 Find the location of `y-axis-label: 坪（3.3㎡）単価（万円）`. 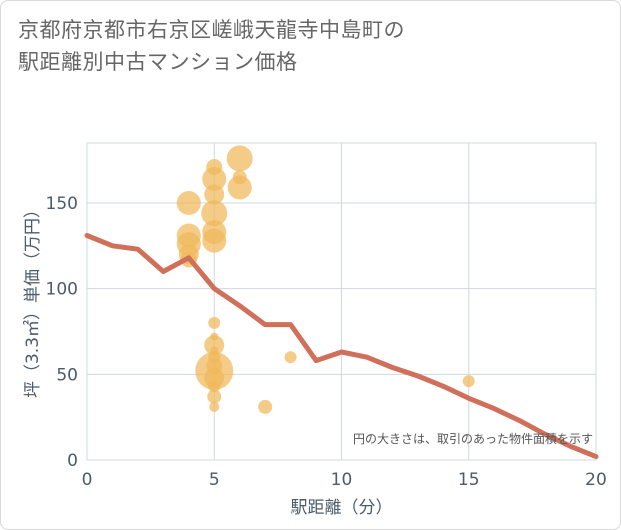

y-axis-label: 坪（3.3㎡）単価（万円） is located at coordinates (33, 299).